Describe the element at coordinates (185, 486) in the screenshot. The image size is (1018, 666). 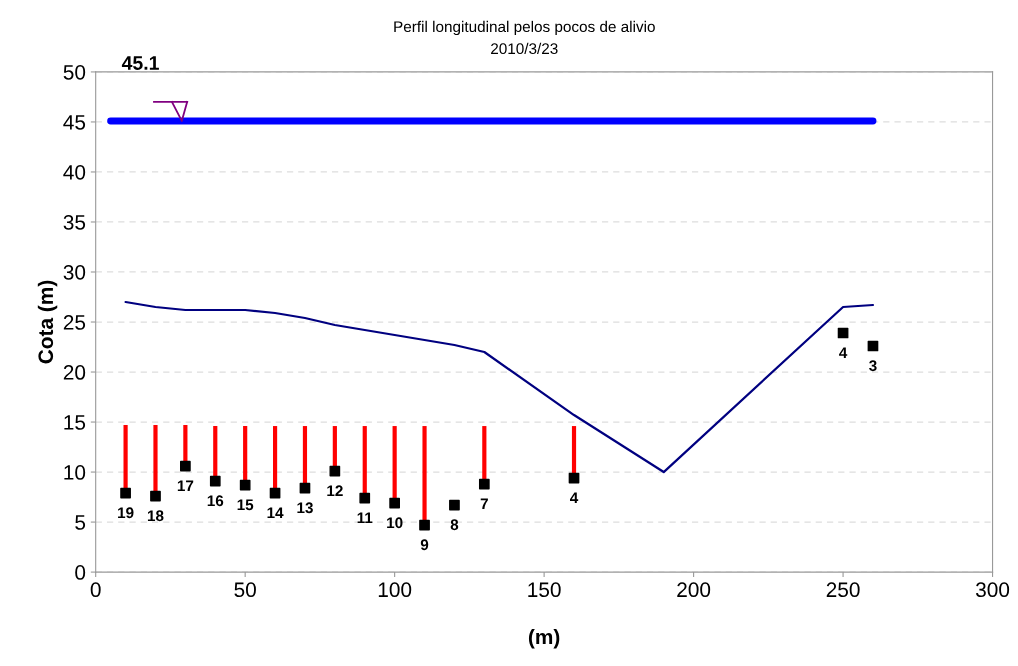
I see `annotation: 17` at that location.